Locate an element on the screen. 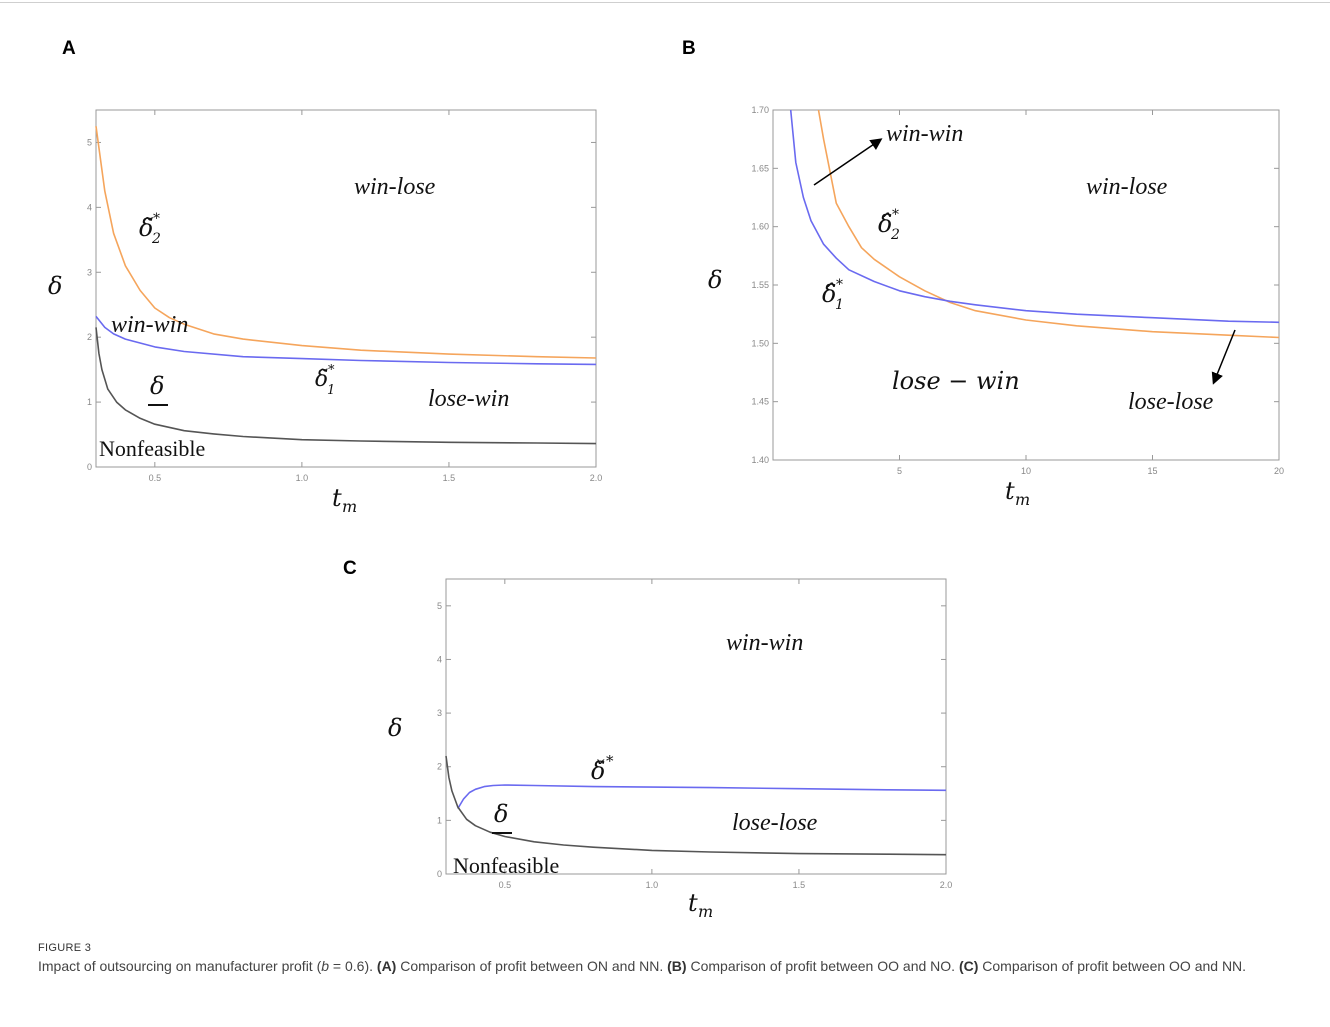  panel-a-plot-frame is located at coordinates (346, 288).